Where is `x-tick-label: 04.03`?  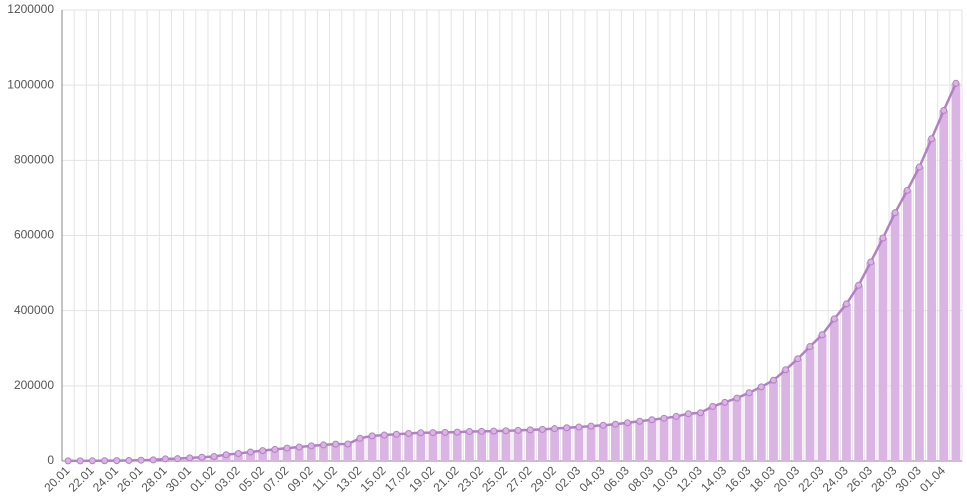
x-tick-label: 04.03 is located at coordinates (591, 478).